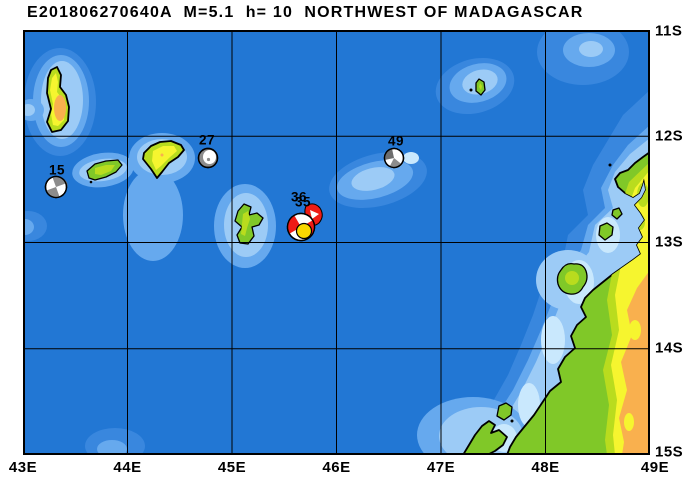 This screenshot has width=693, height=486. Describe the element at coordinates (58, 99) in the screenshot. I see `island-grande-comore` at that location.